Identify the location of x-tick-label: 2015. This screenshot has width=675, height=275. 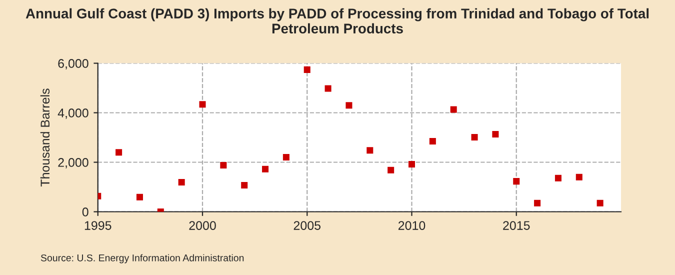
(516, 225).